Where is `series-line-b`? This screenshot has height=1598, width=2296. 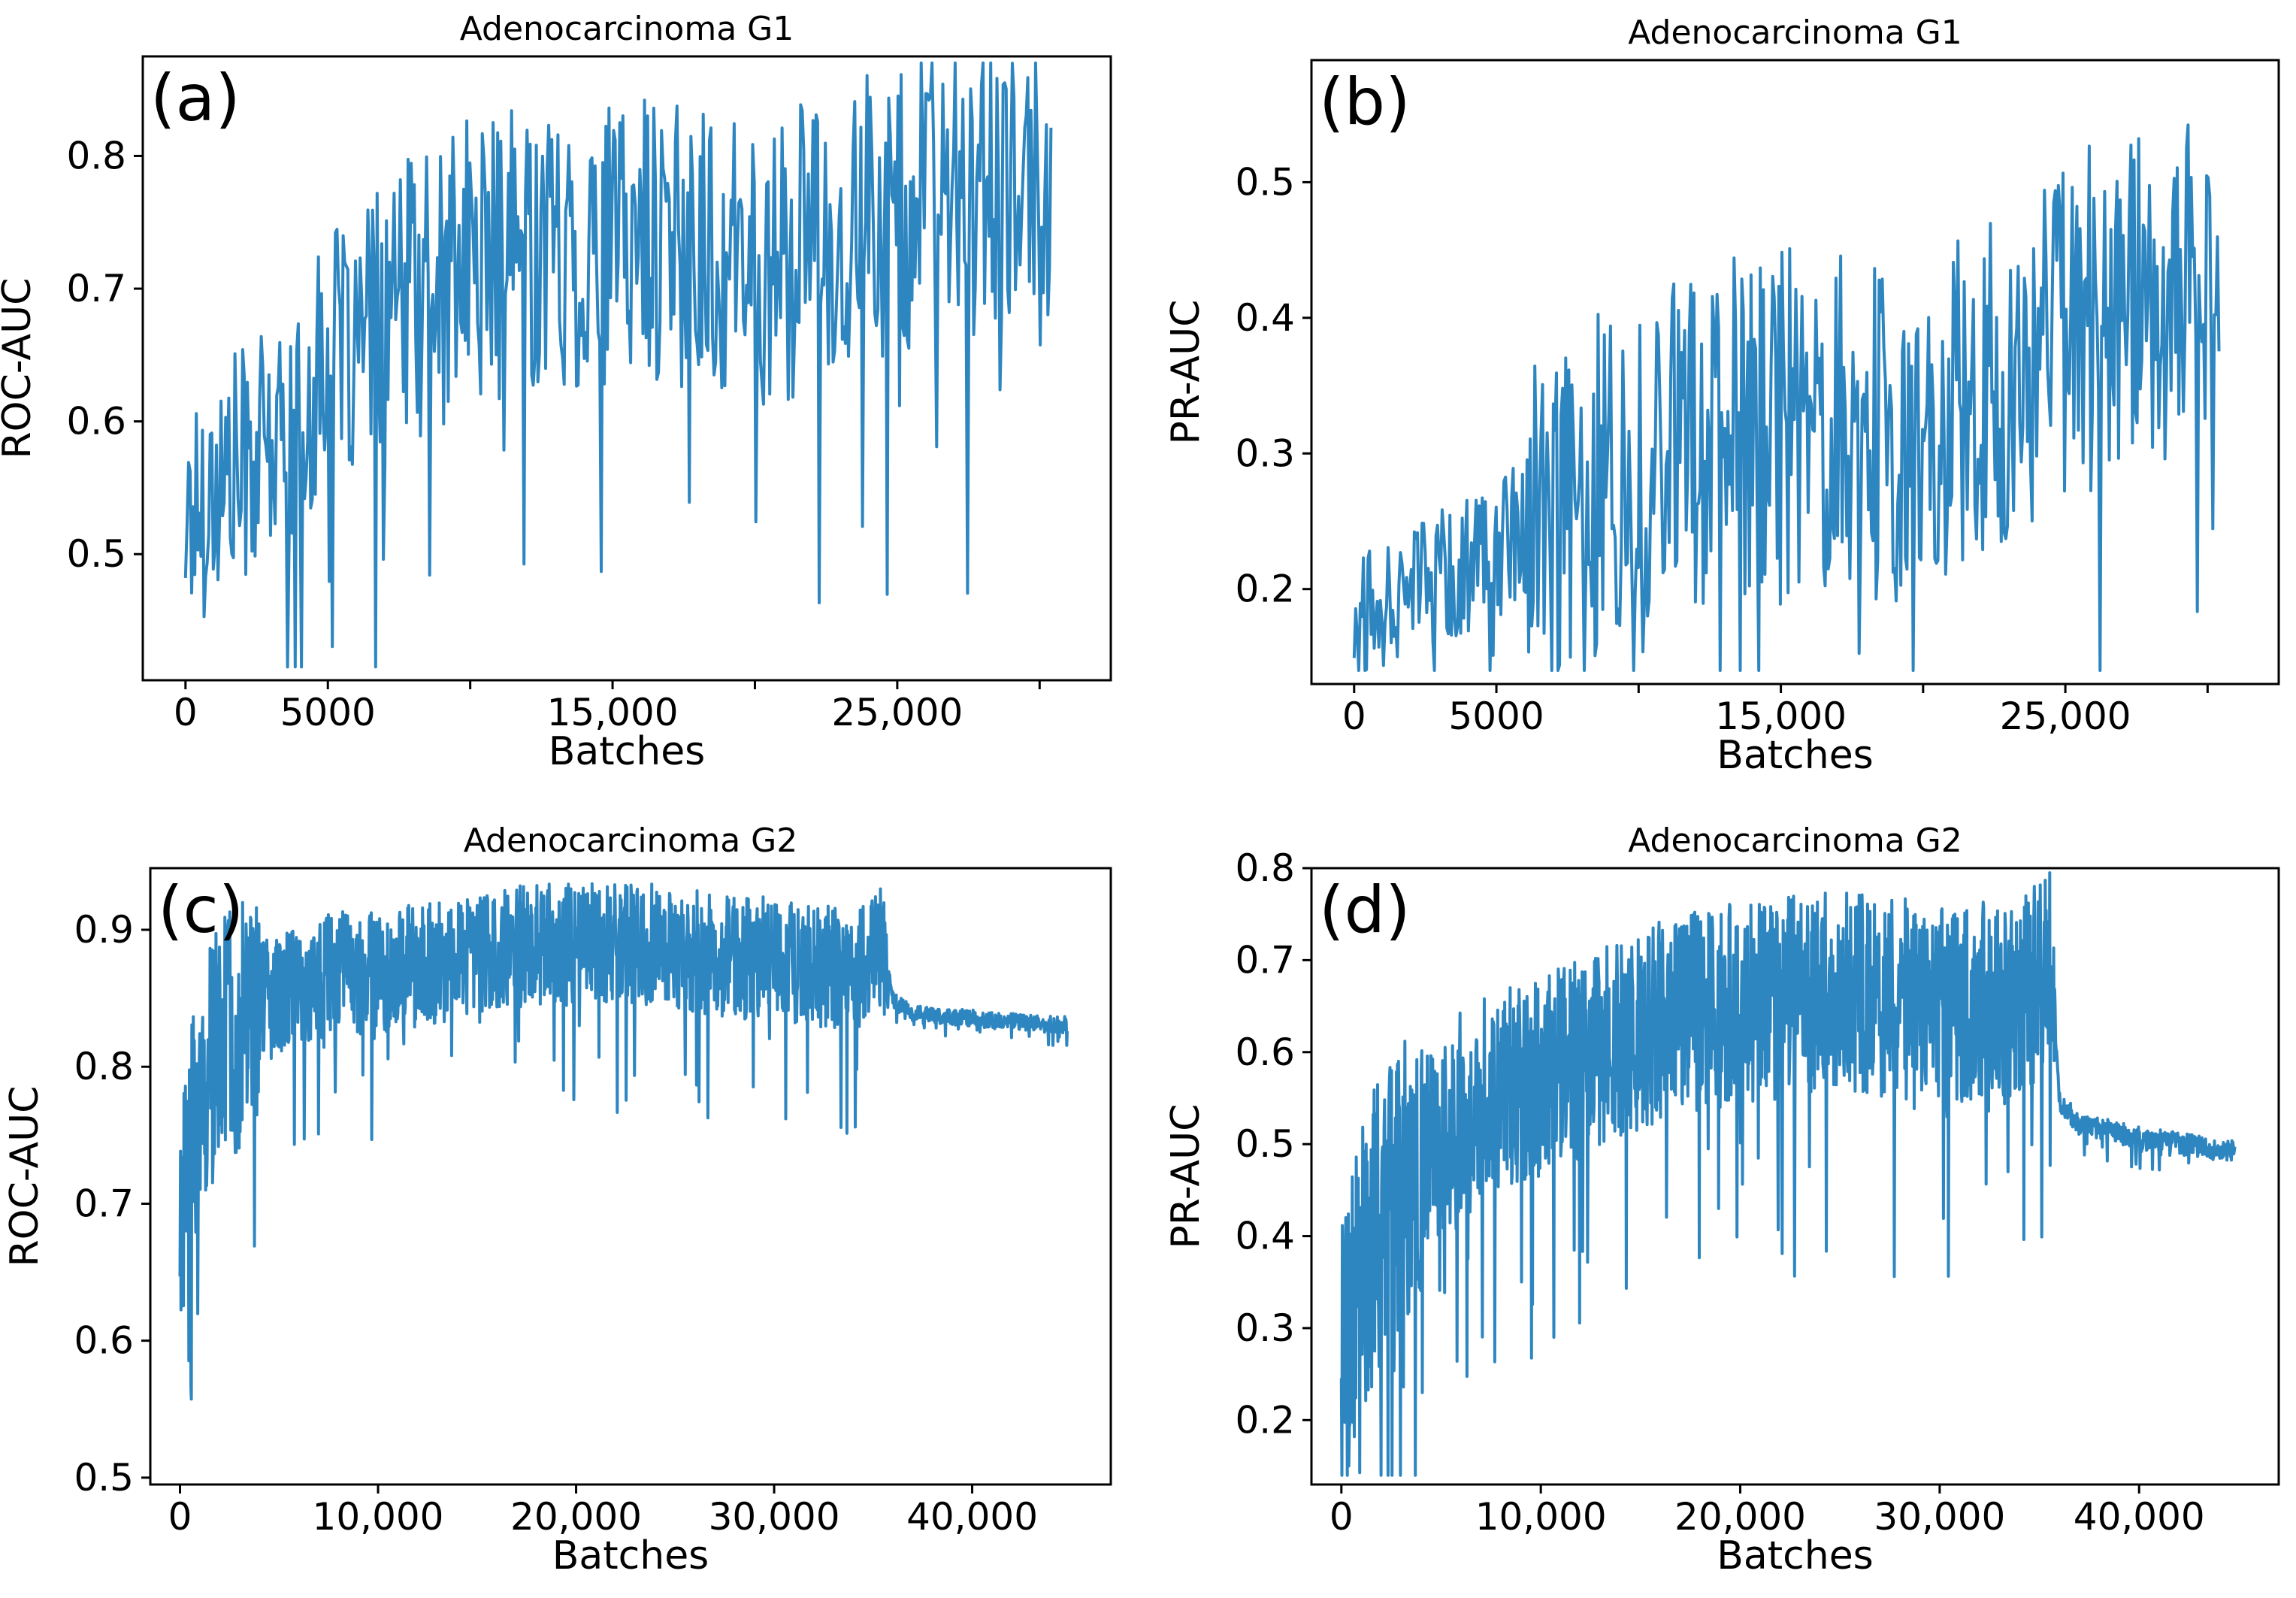
series-line-b is located at coordinates (1787, 397).